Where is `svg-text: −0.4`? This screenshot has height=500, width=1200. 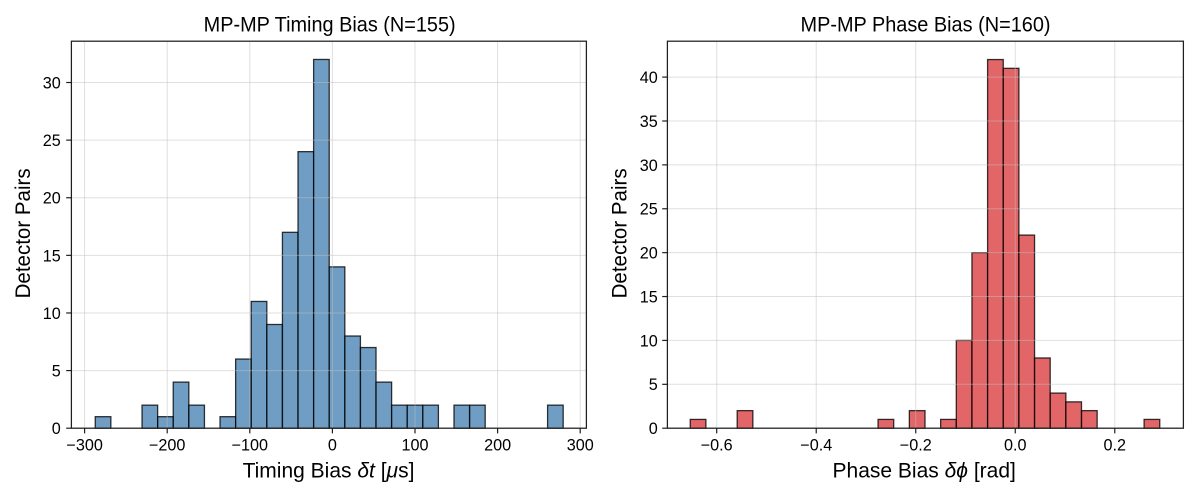 svg-text: −0.4 is located at coordinates (816, 446).